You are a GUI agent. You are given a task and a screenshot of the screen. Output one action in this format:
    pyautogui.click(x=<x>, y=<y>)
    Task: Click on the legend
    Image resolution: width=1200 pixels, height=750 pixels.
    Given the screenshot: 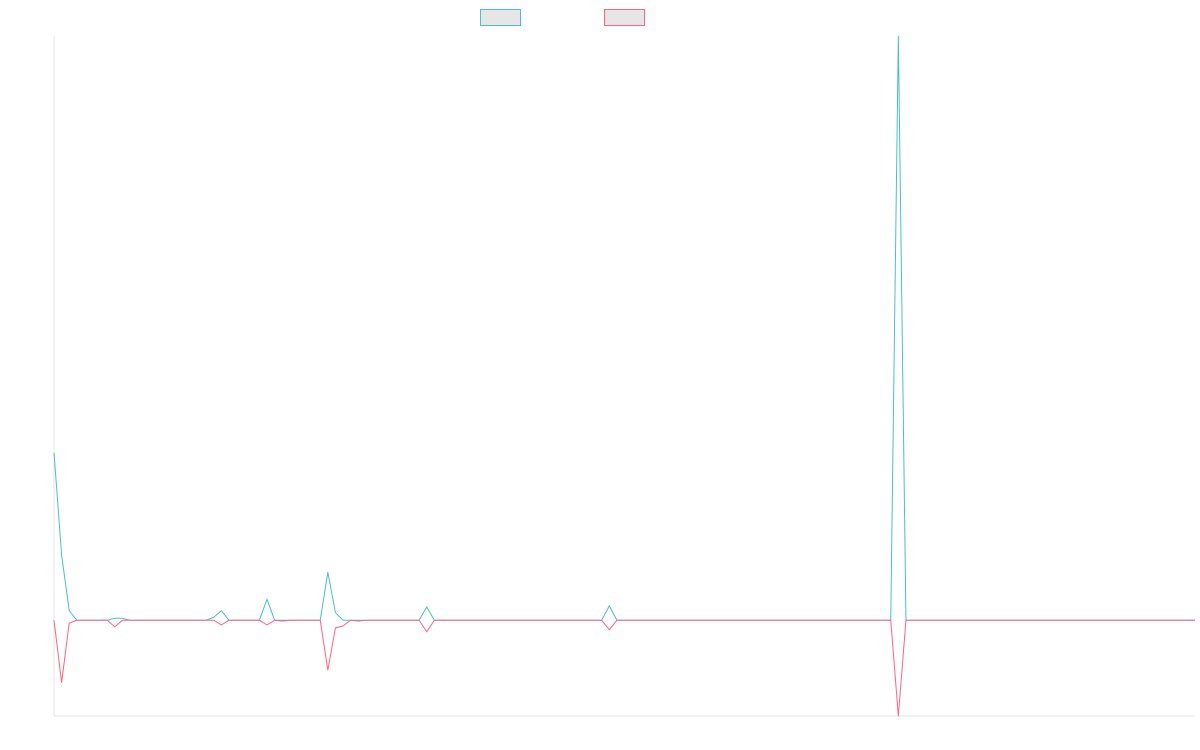 What is the action you would take?
    pyautogui.click(x=562, y=17)
    